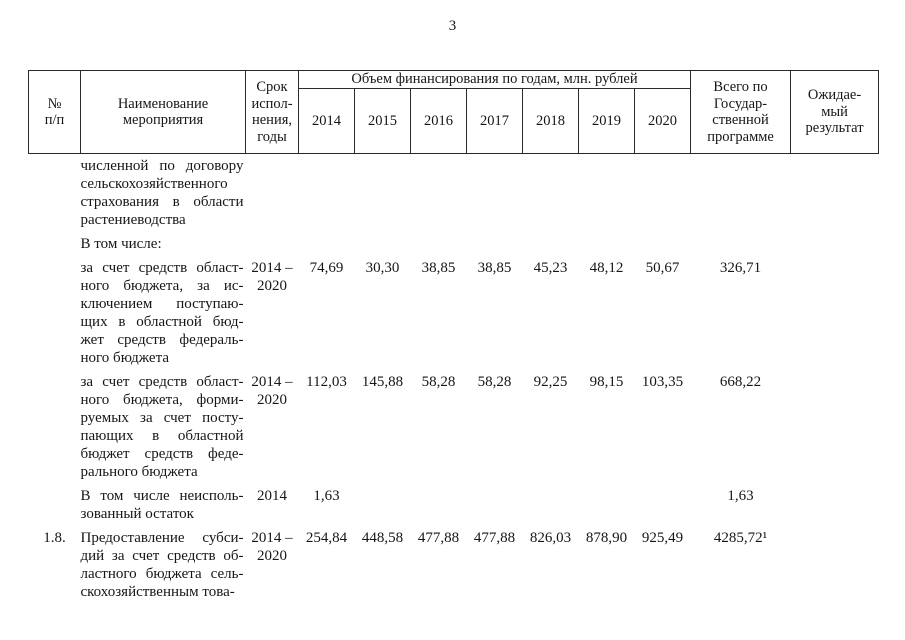 The width and height of the screenshot is (905, 640). What do you see at coordinates (662, 121) in the screenshot?
I see `header-year-2020: 2020` at bounding box center [662, 121].